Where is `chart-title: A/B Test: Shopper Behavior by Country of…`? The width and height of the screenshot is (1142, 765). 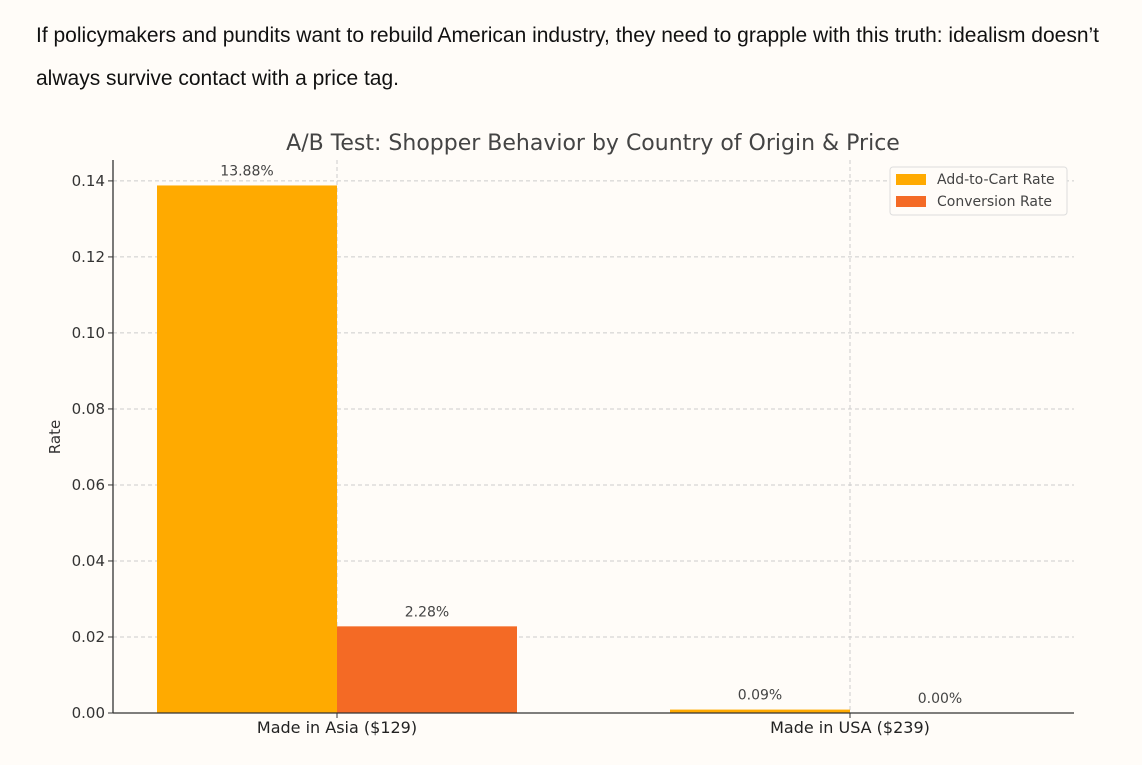 chart-title: A/B Test: Shopper Behavior by Country of… is located at coordinates (593, 143).